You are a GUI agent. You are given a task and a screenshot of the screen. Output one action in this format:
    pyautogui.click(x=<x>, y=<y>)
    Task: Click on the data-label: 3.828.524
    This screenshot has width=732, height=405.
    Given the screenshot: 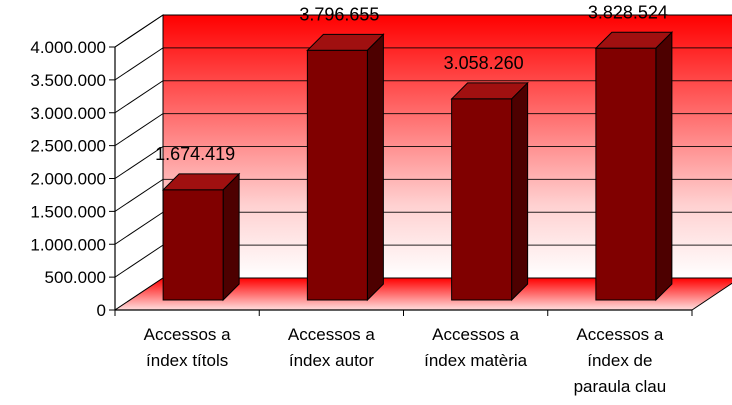 What is the action you would take?
    pyautogui.click(x=628, y=12)
    